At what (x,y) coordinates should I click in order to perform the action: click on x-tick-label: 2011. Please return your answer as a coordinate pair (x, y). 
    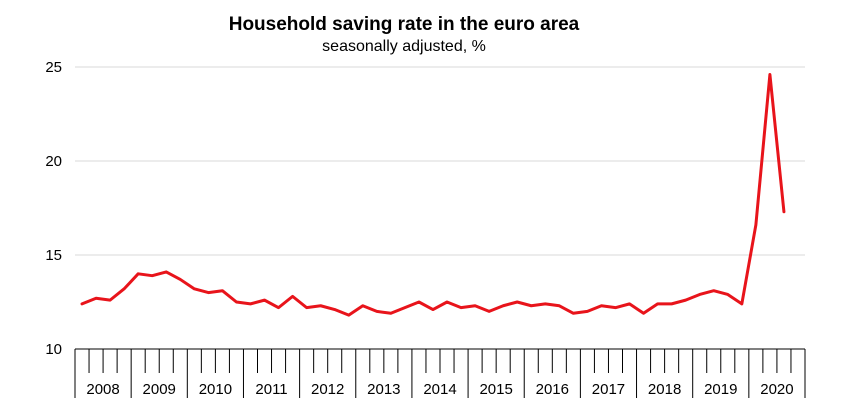
    Looking at the image, I should click on (271, 389).